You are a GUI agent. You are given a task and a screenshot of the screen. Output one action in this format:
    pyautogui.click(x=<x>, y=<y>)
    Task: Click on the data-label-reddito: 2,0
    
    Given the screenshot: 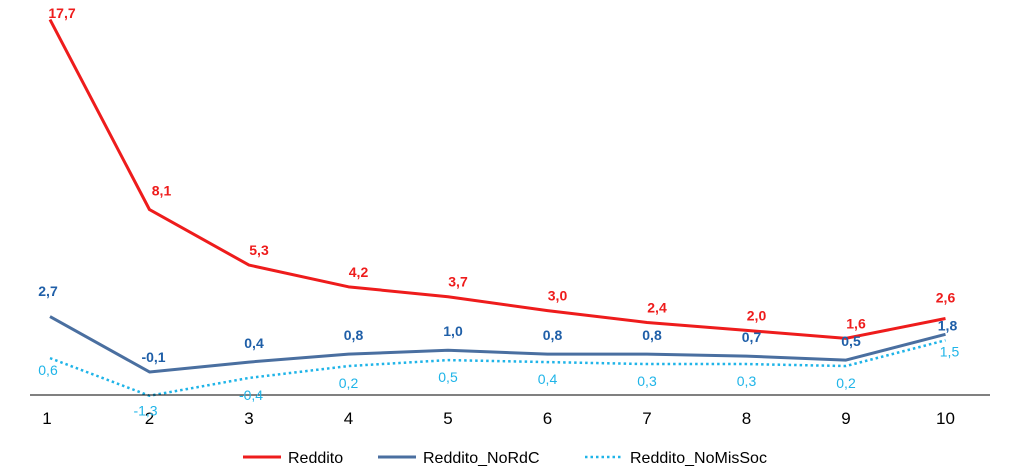 What is the action you would take?
    pyautogui.click(x=757, y=315)
    